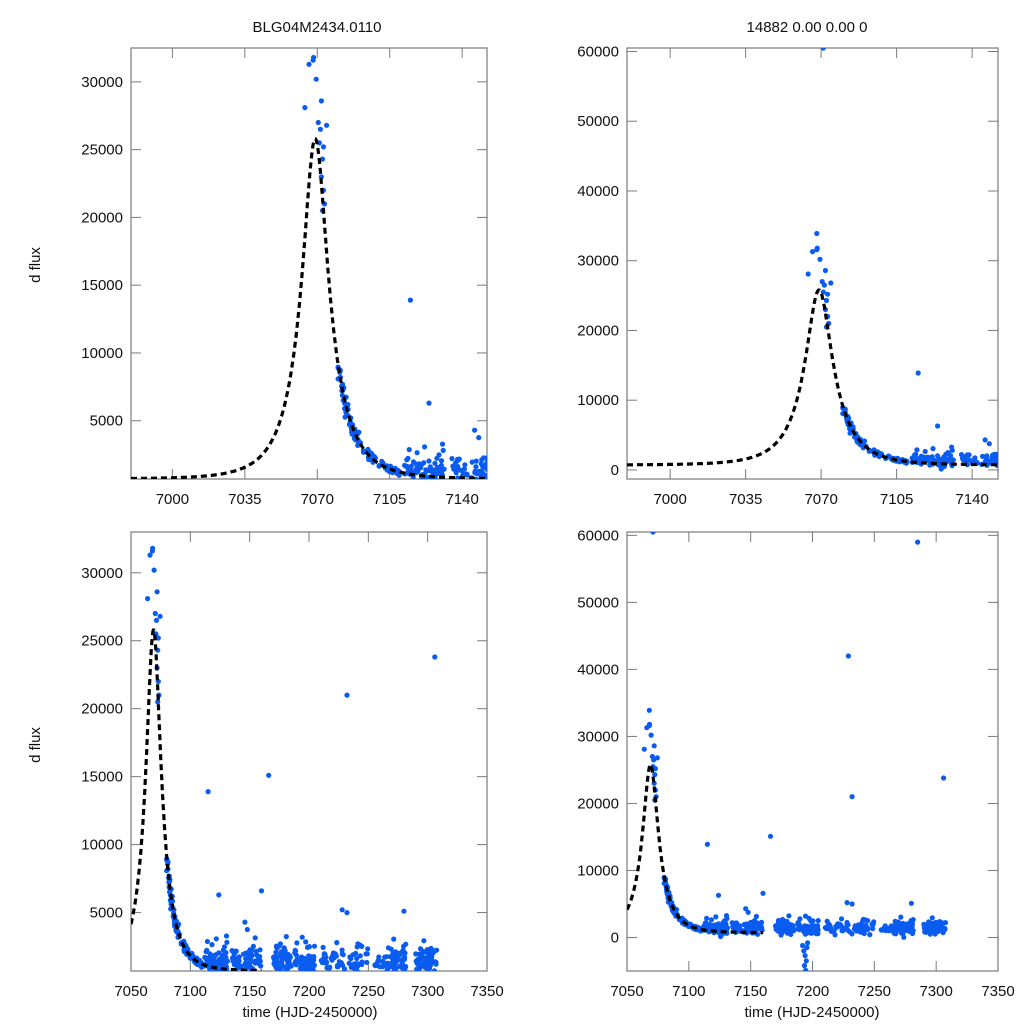 This screenshot has width=1024, height=1024. I want to click on y-tick-label: 10000, so click(598, 870).